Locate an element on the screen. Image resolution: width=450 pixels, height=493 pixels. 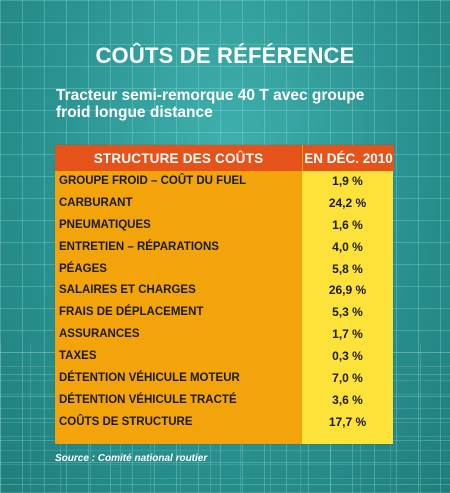
subtitle-line-1: Tracteur semi-remorque 40 T avec groupe is located at coordinates (210, 95).